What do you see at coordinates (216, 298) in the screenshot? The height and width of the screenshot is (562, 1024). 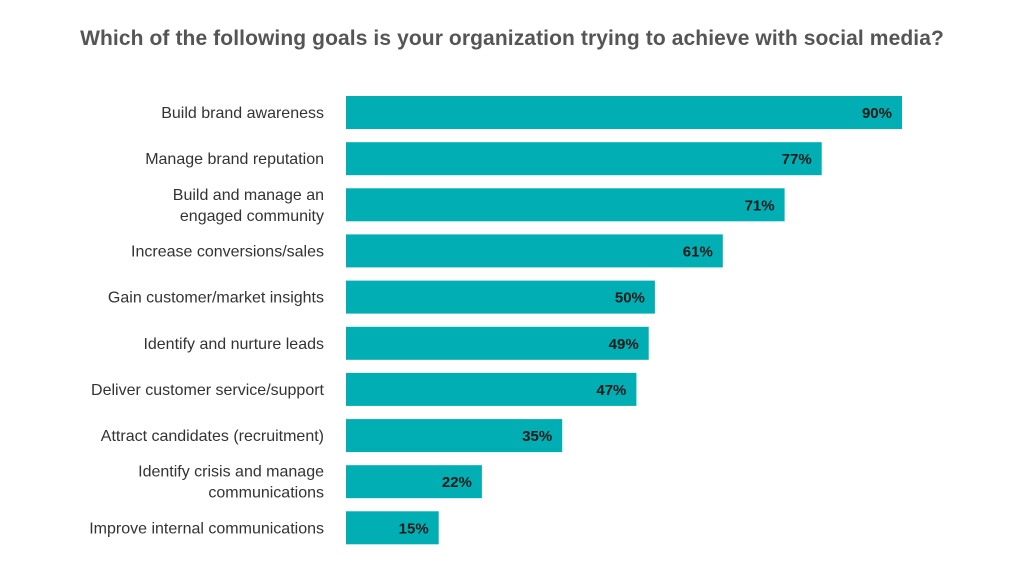 I see `category-label-5: Gain customer/market insights` at bounding box center [216, 298].